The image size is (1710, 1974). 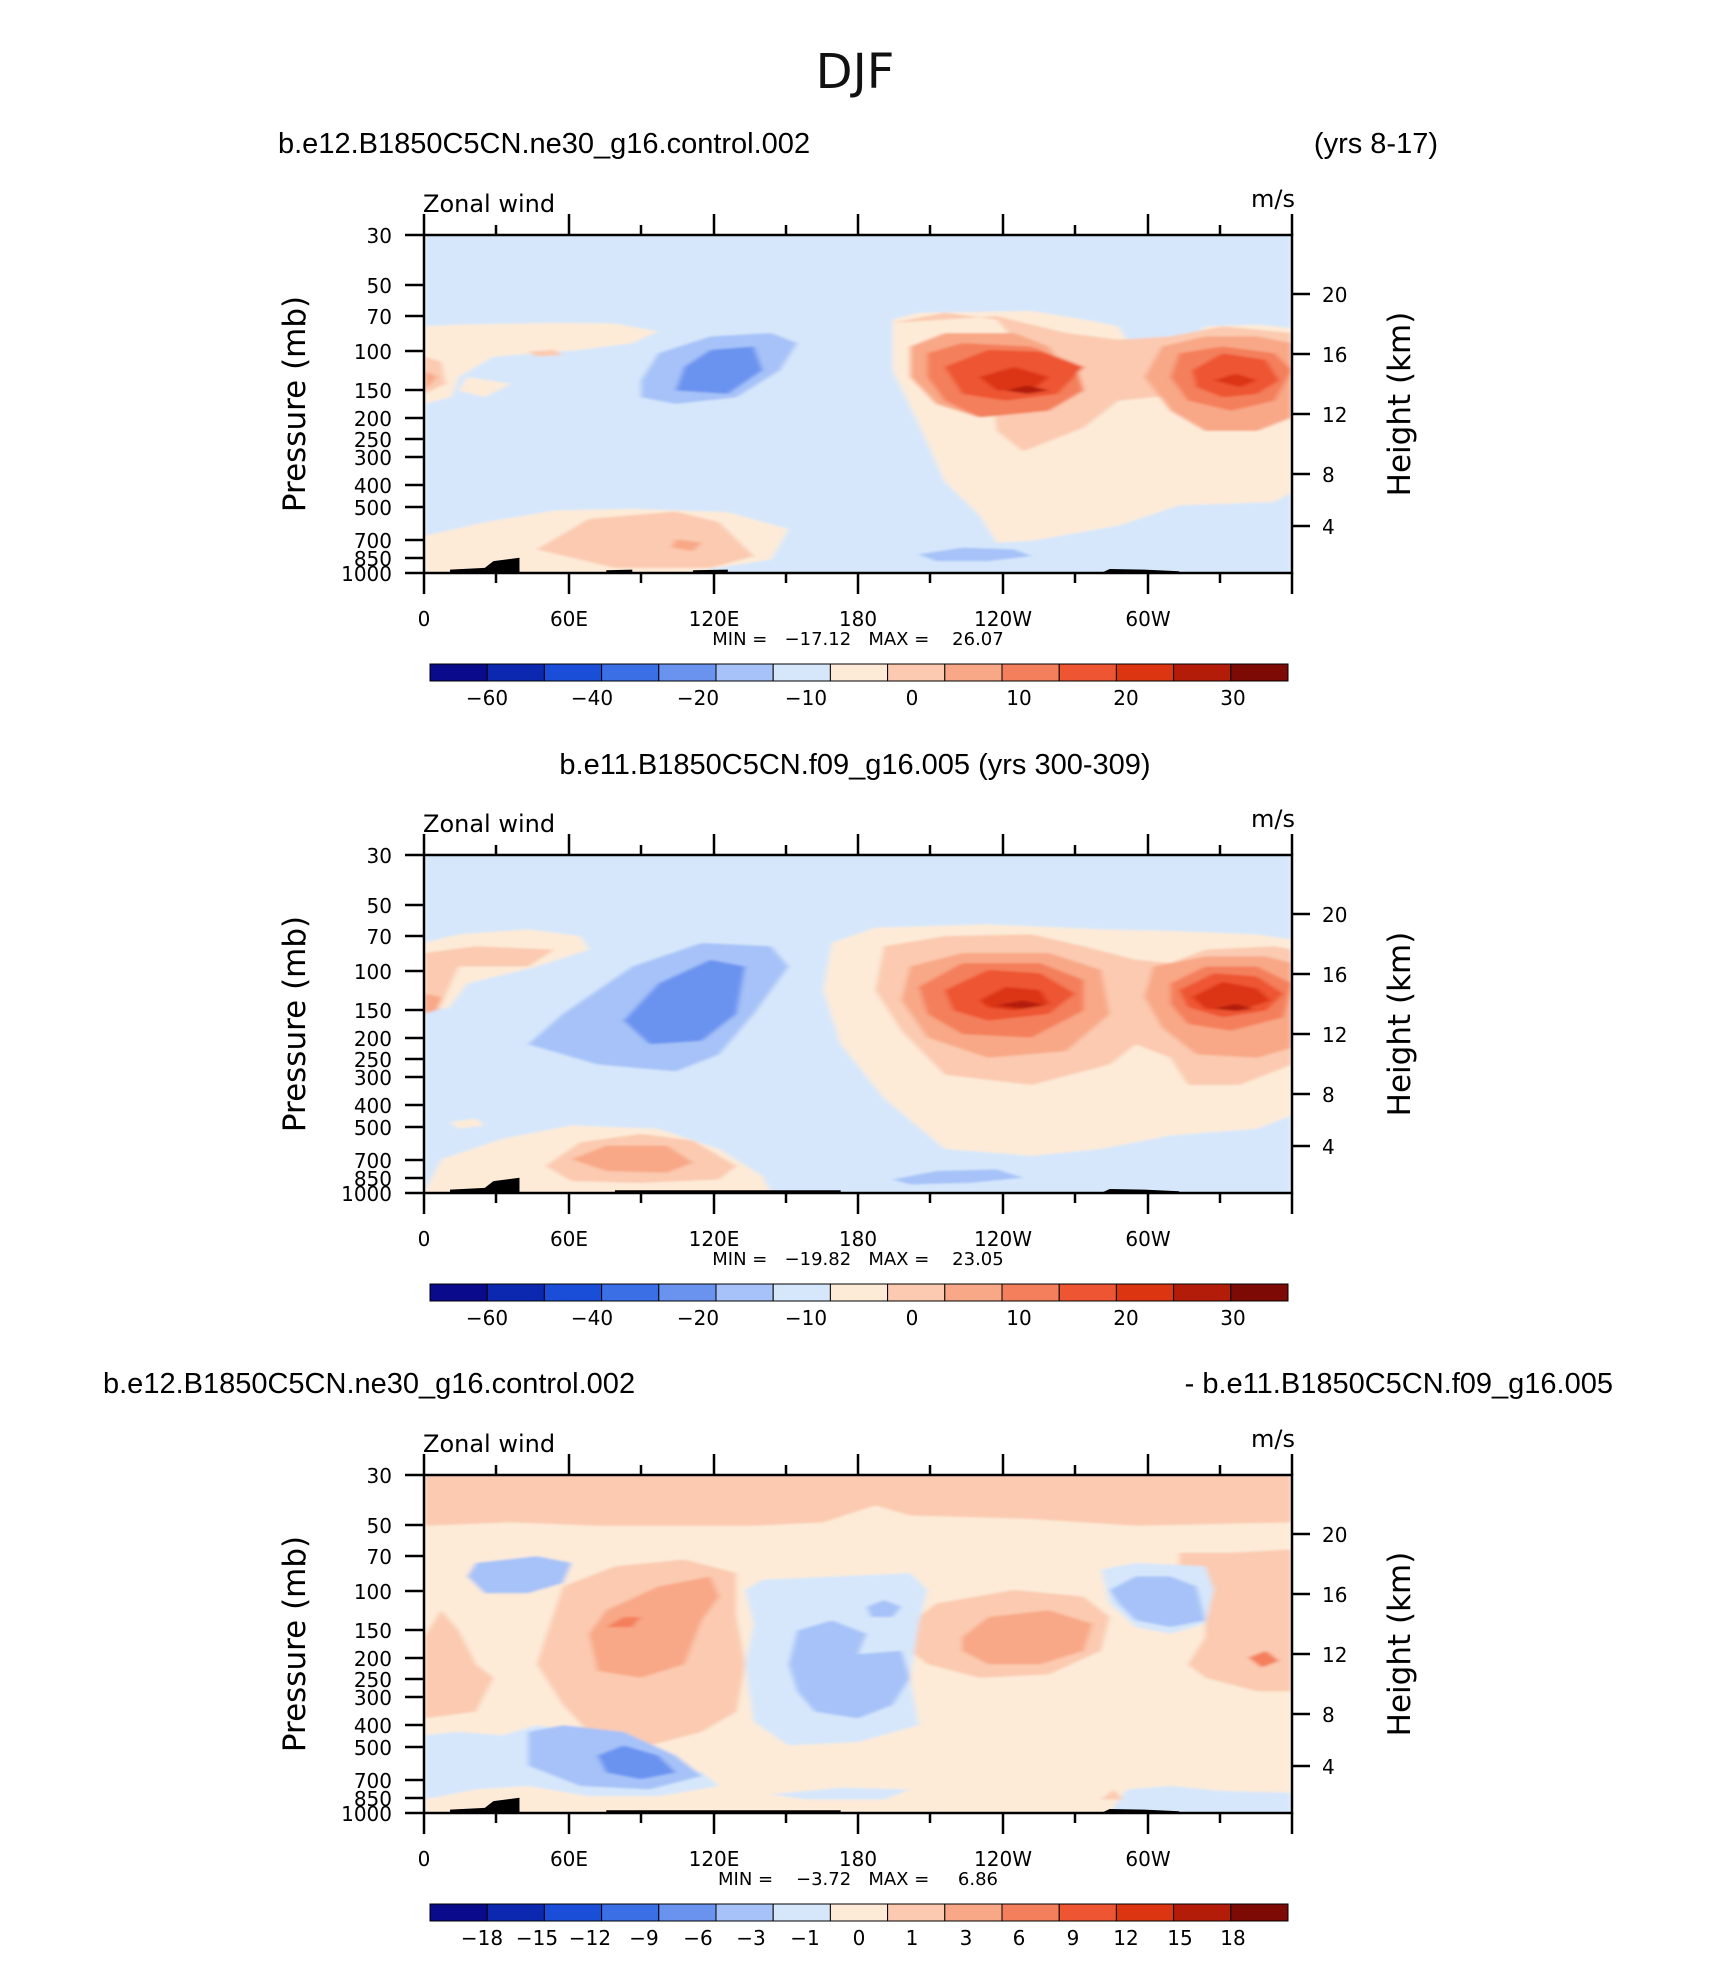 What do you see at coordinates (373, 1106) in the screenshot?
I see `panel-2-ytick: 400` at bounding box center [373, 1106].